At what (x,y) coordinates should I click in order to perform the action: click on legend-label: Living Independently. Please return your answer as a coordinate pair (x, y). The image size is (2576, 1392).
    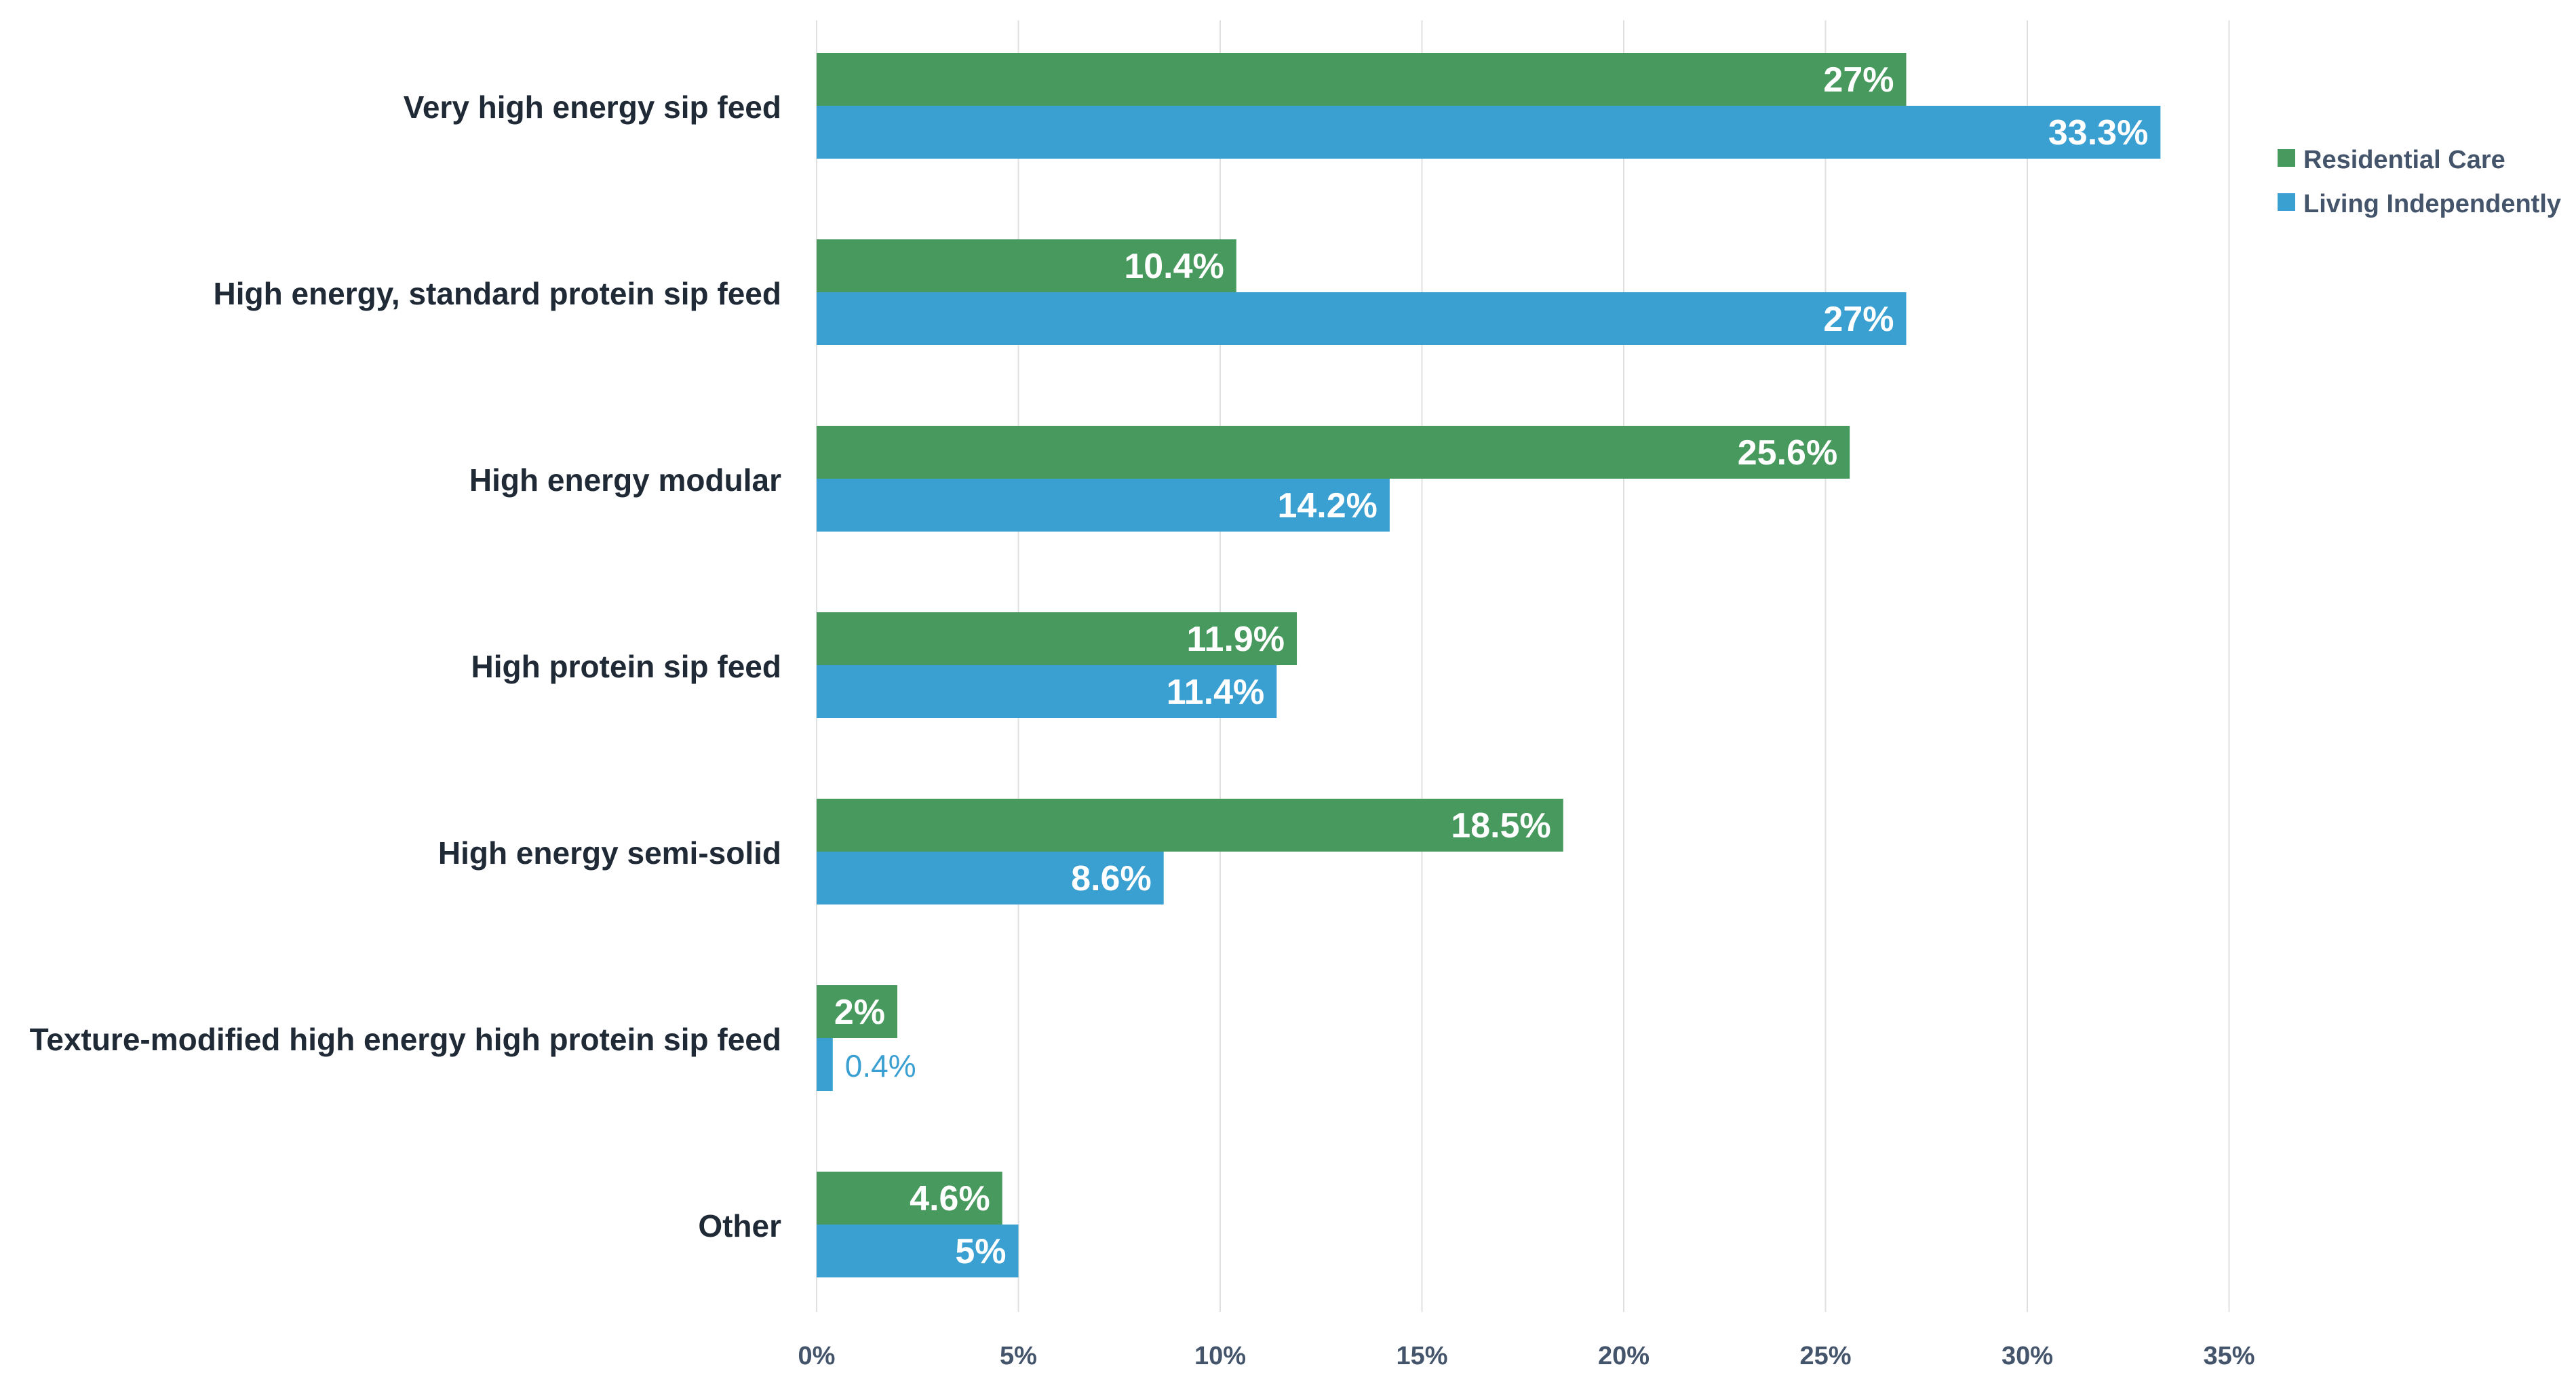
    Looking at the image, I should click on (2432, 204).